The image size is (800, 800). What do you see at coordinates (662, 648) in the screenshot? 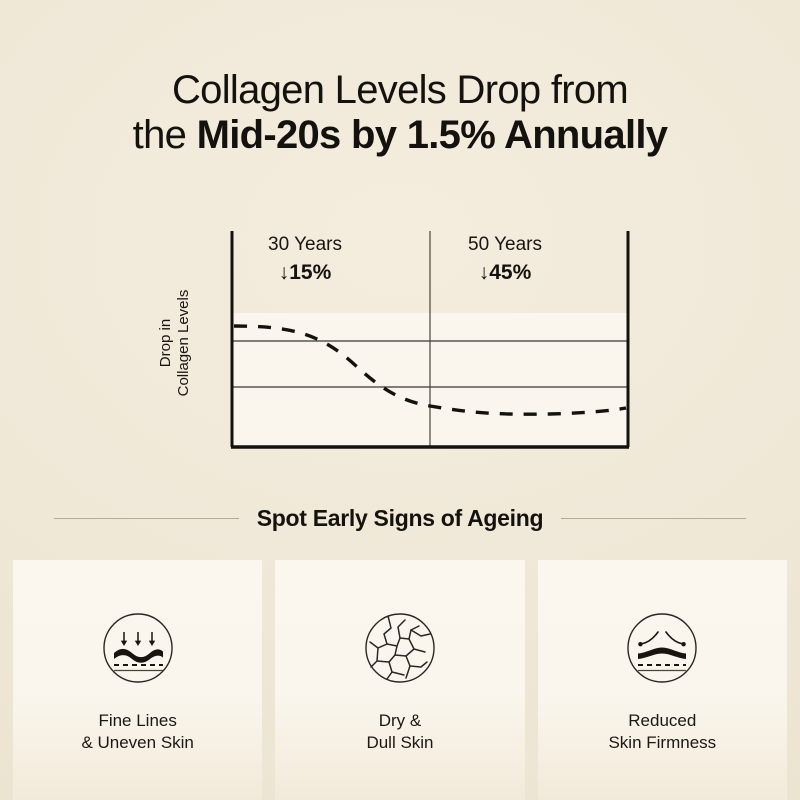
I see `reduced-firmness-icon` at bounding box center [662, 648].